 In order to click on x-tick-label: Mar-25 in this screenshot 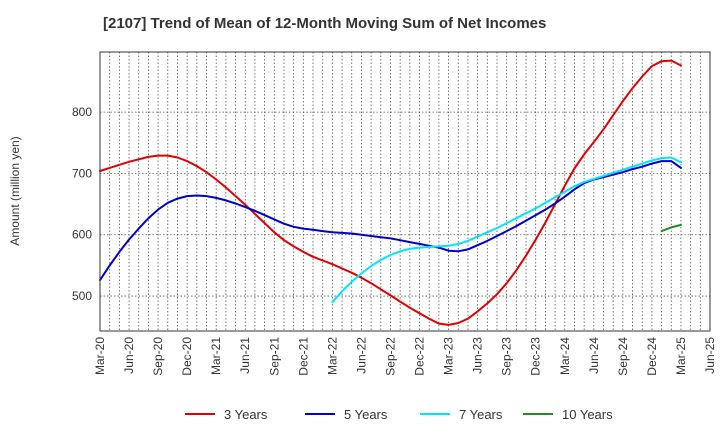, I will do `click(681, 356)`.